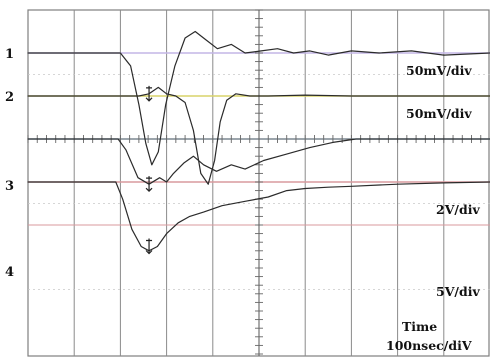  Describe the element at coordinates (9, 97) in the screenshot. I see `channel-2-label: 2` at that location.